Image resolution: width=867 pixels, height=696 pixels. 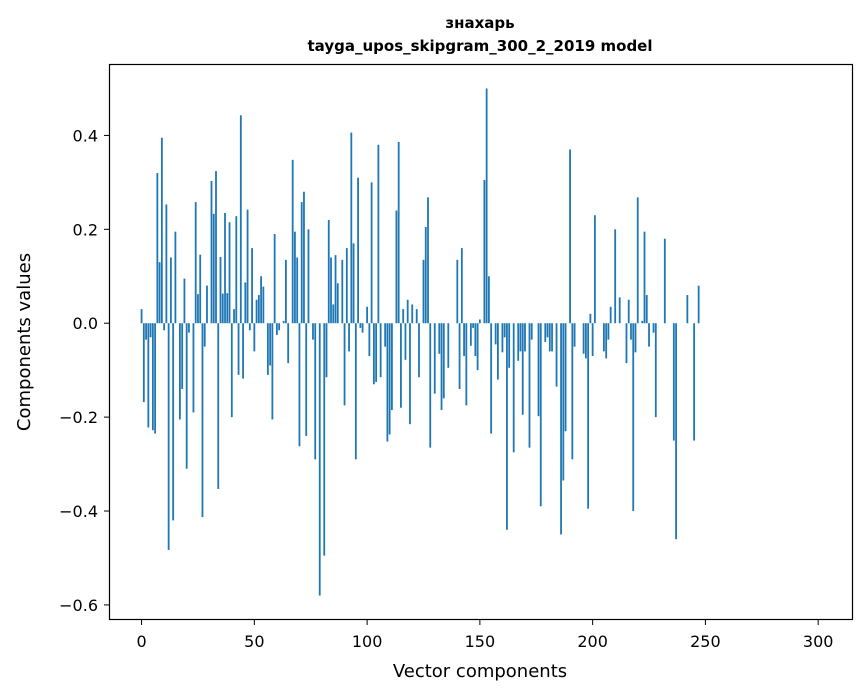 What do you see at coordinates (85, 323) in the screenshot?
I see `y-tick-label: 0.0` at bounding box center [85, 323].